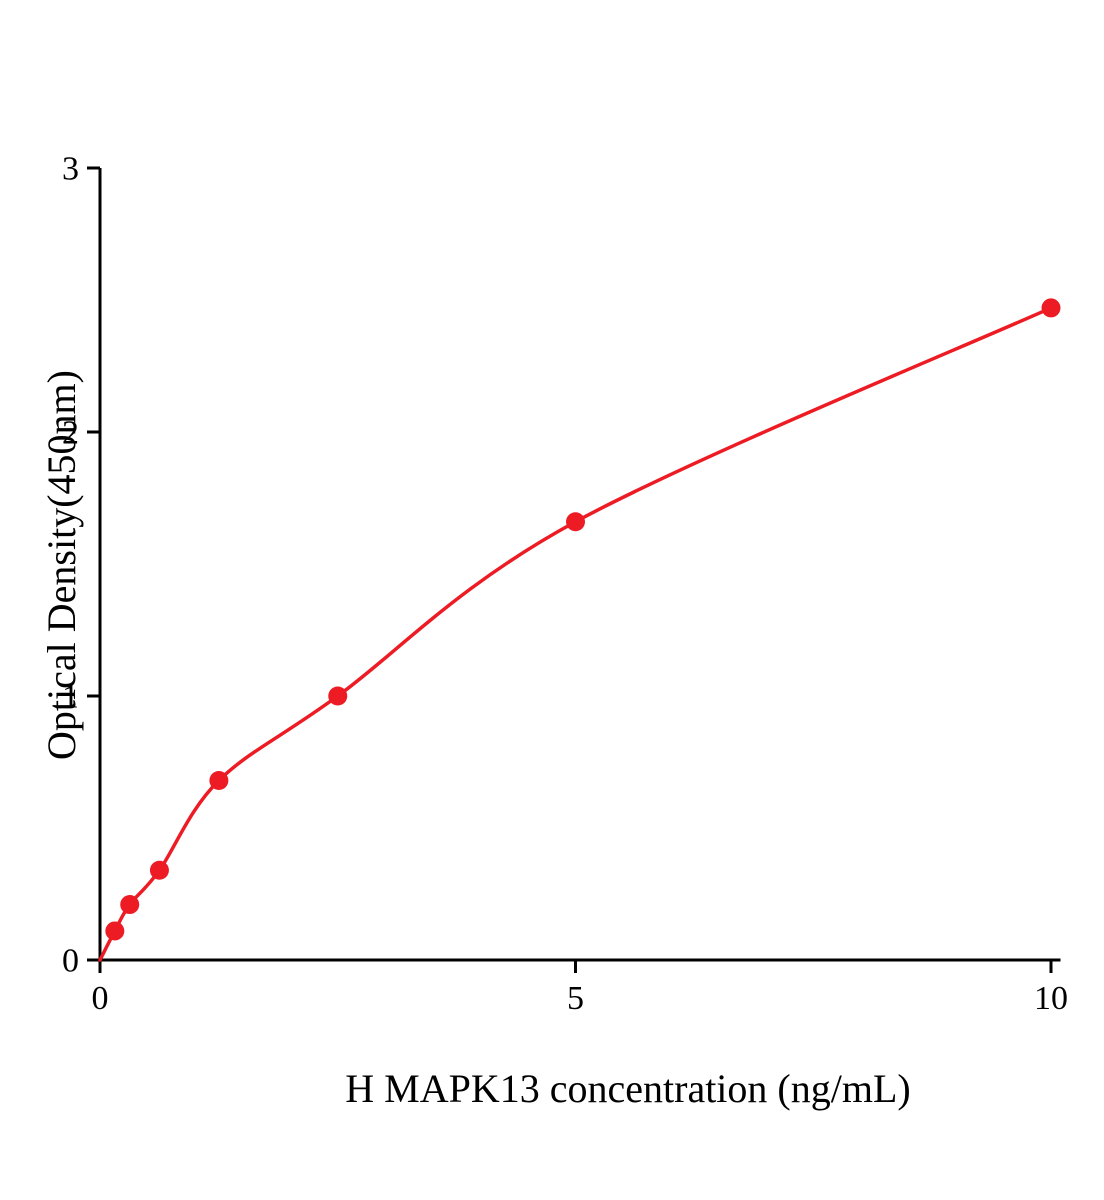 Image resolution: width=1104 pixels, height=1200 pixels. I want to click on y-axis-label: Optical Density(450nm), so click(61, 565).